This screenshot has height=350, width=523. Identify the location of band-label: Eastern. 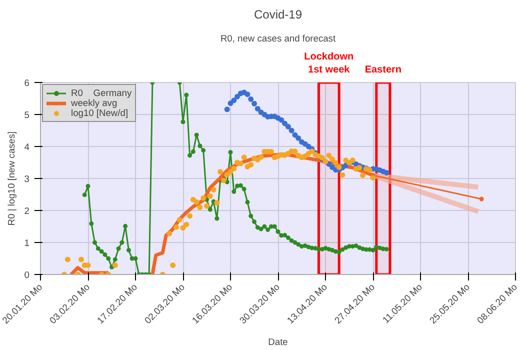
(383, 70).